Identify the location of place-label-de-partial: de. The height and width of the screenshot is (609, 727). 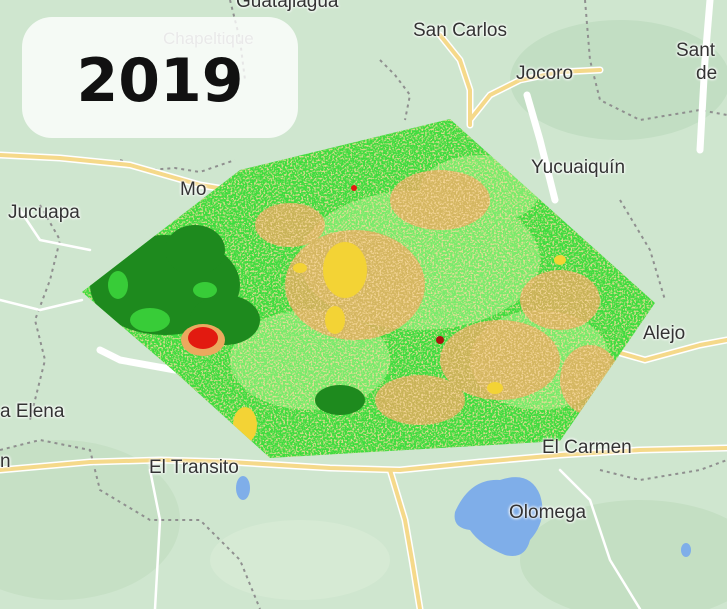
(707, 73).